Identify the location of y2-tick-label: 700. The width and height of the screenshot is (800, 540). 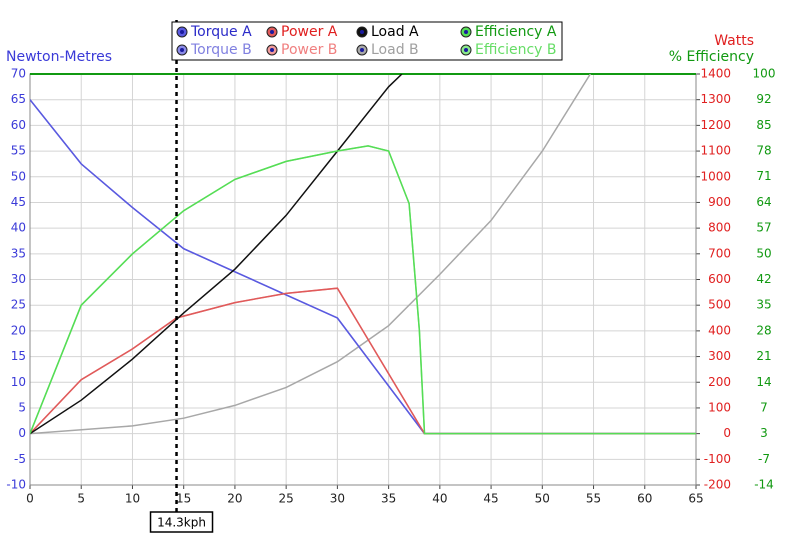
(719, 253).